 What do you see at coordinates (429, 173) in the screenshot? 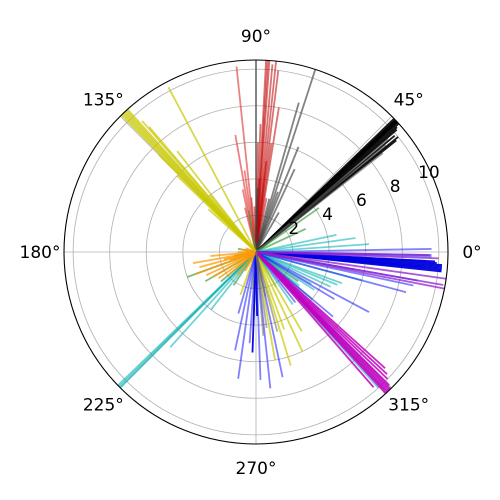
I see `radial-tick-label: 10` at bounding box center [429, 173].